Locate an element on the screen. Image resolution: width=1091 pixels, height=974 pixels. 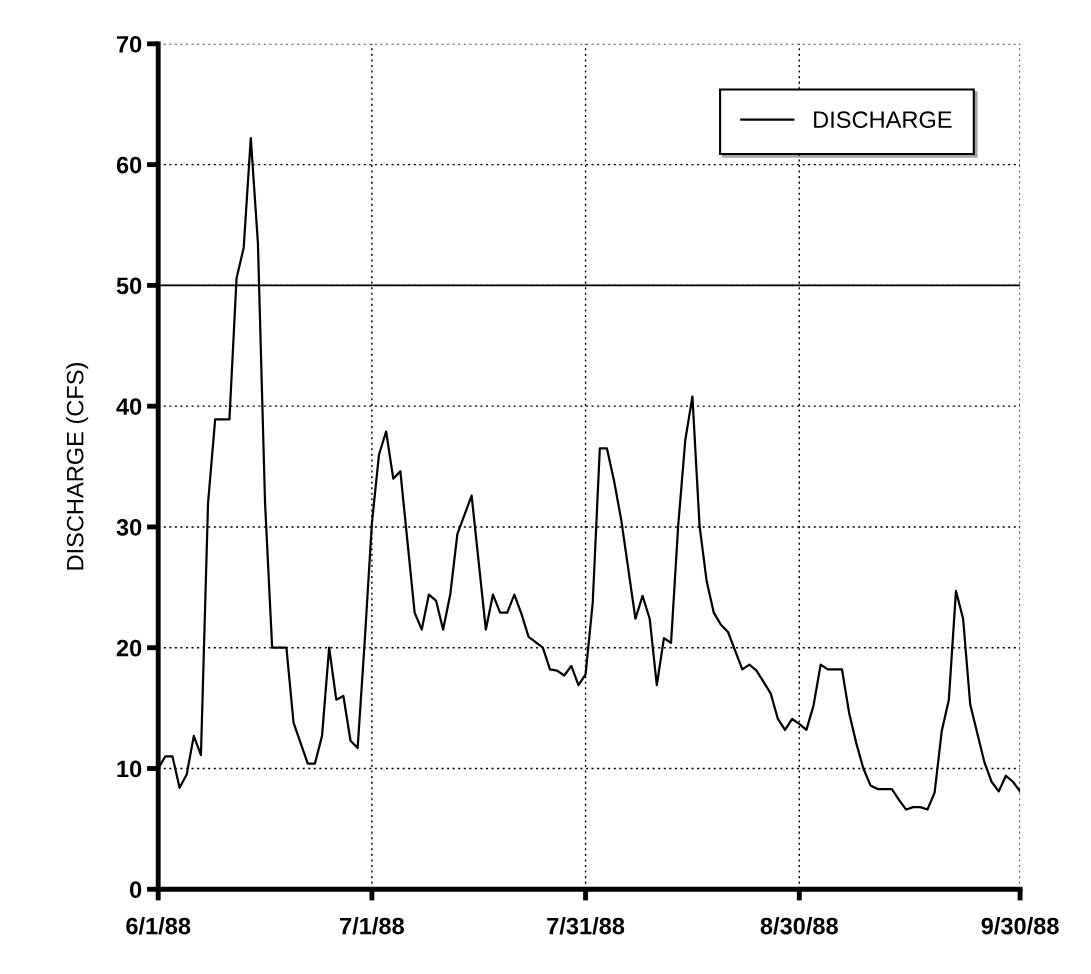
y-tick-label: 0 is located at coordinates (136, 890).